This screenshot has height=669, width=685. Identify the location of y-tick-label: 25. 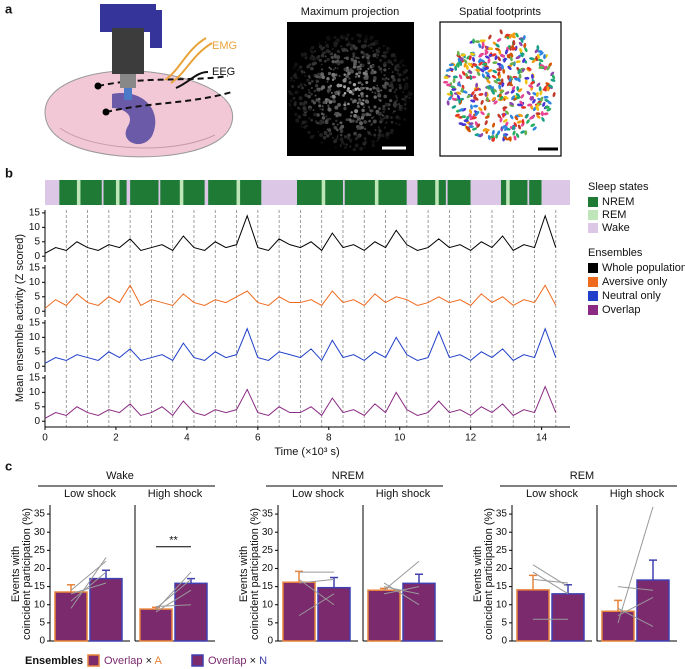
(502, 550).